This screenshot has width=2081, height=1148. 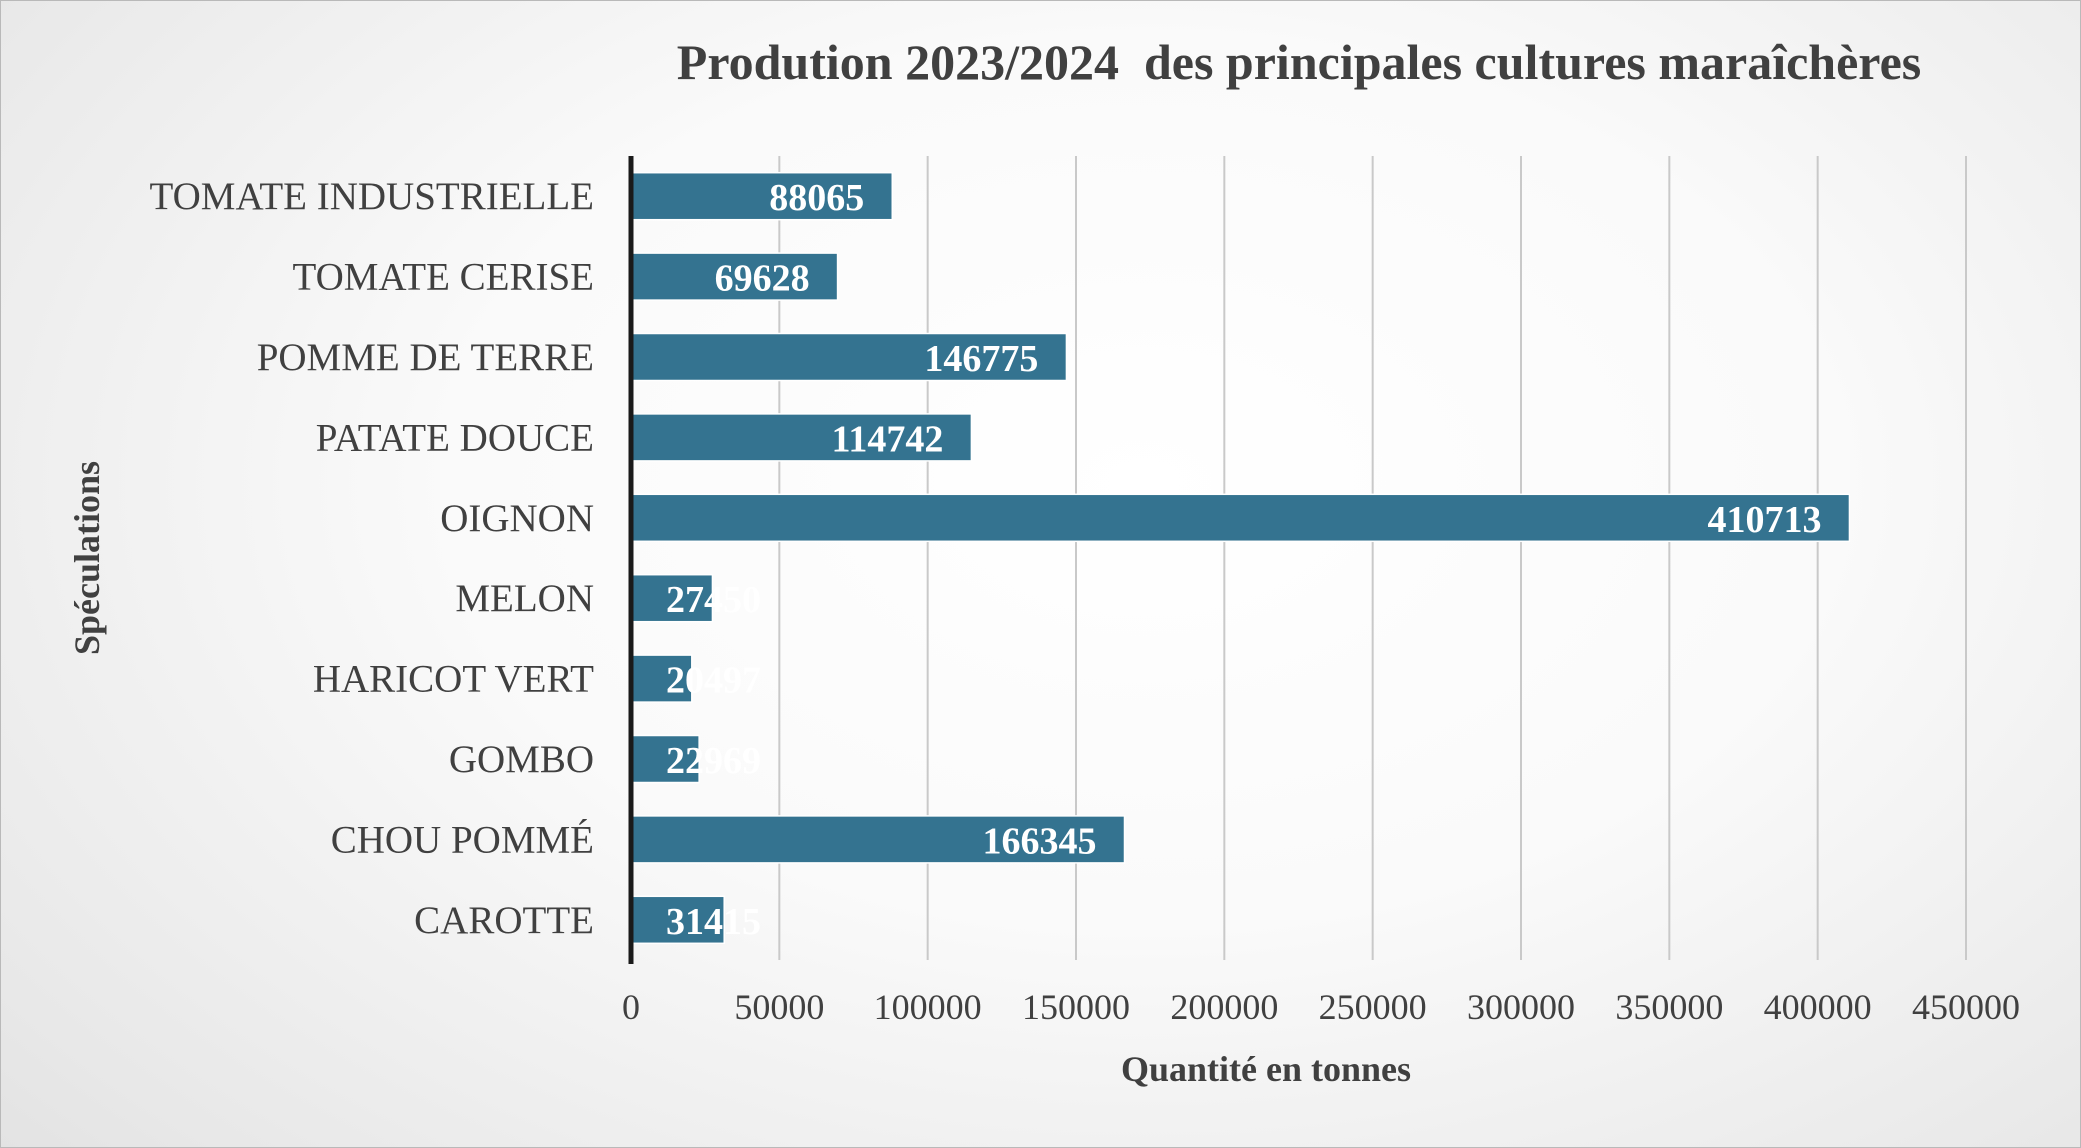 I want to click on data-label: 146775, so click(x=981, y=359).